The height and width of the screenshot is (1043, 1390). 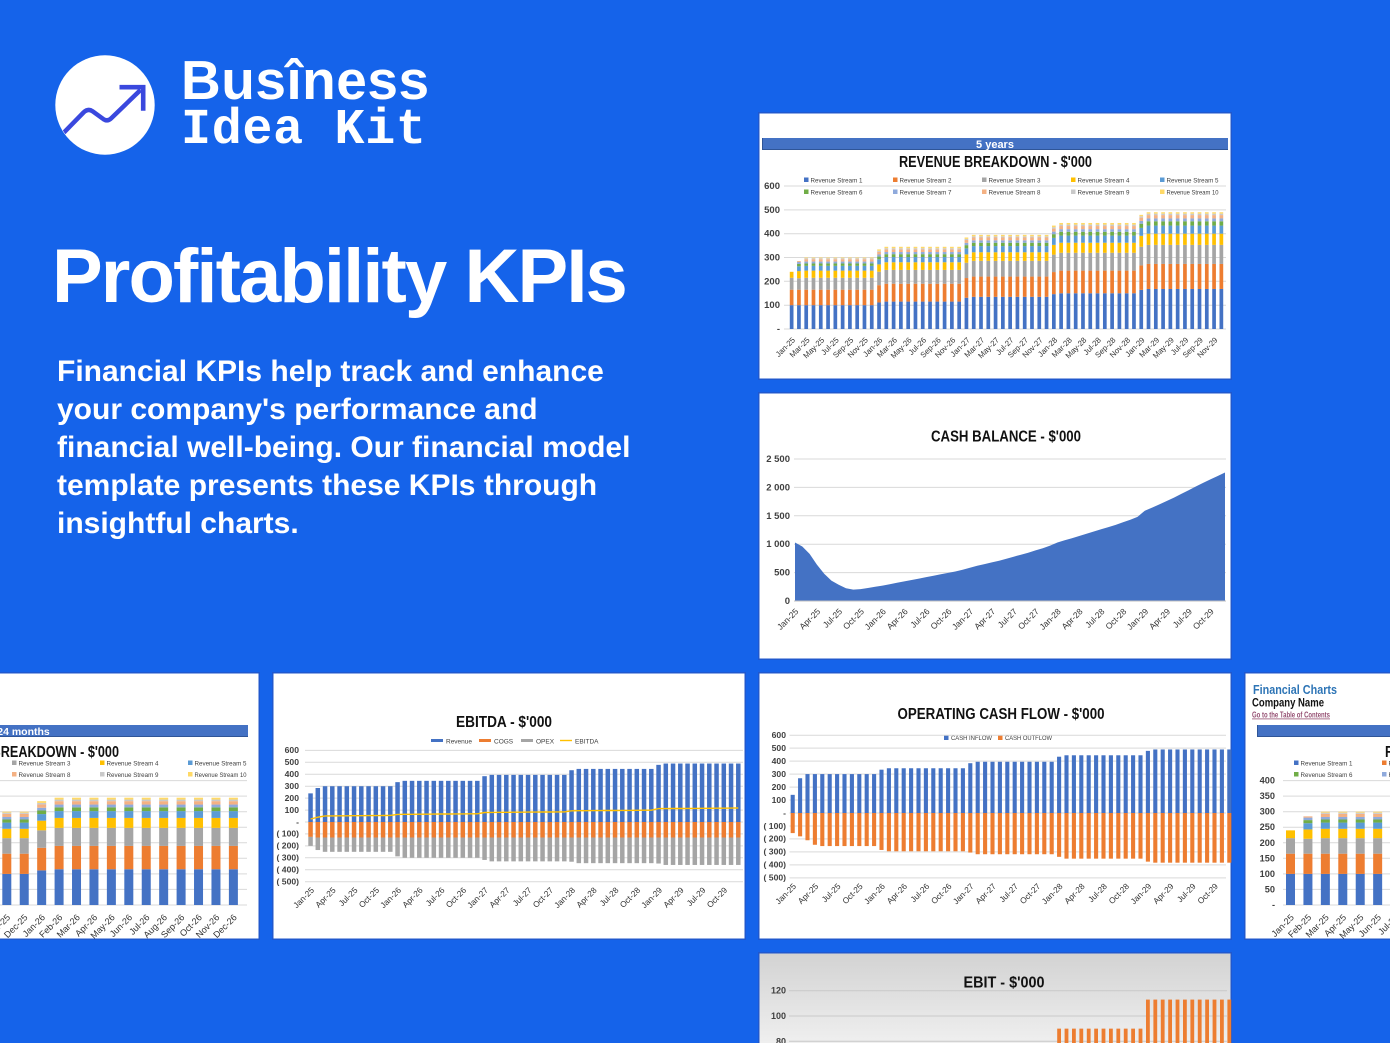 What do you see at coordinates (1291, 715) in the screenshot?
I see `svg-text: Go to the Table of Contents` at bounding box center [1291, 715].